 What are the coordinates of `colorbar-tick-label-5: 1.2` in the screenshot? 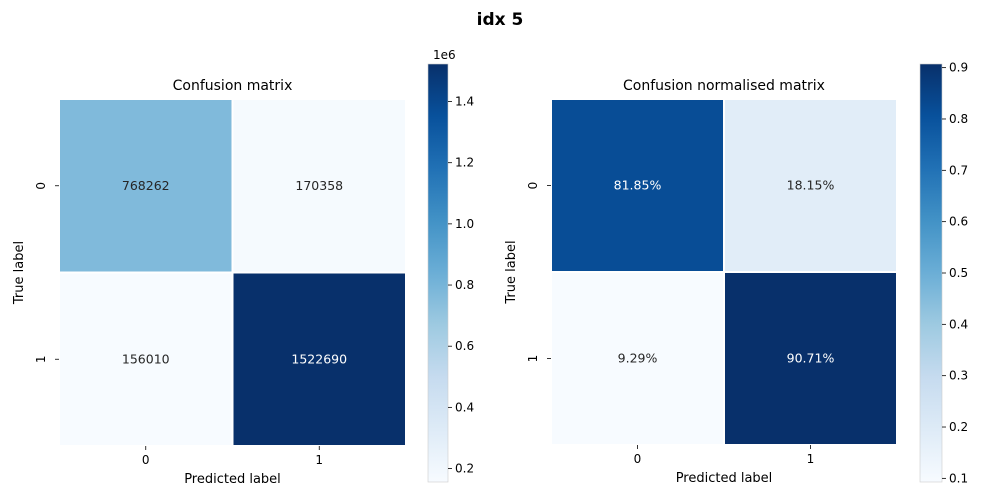 It's located at (464, 163).